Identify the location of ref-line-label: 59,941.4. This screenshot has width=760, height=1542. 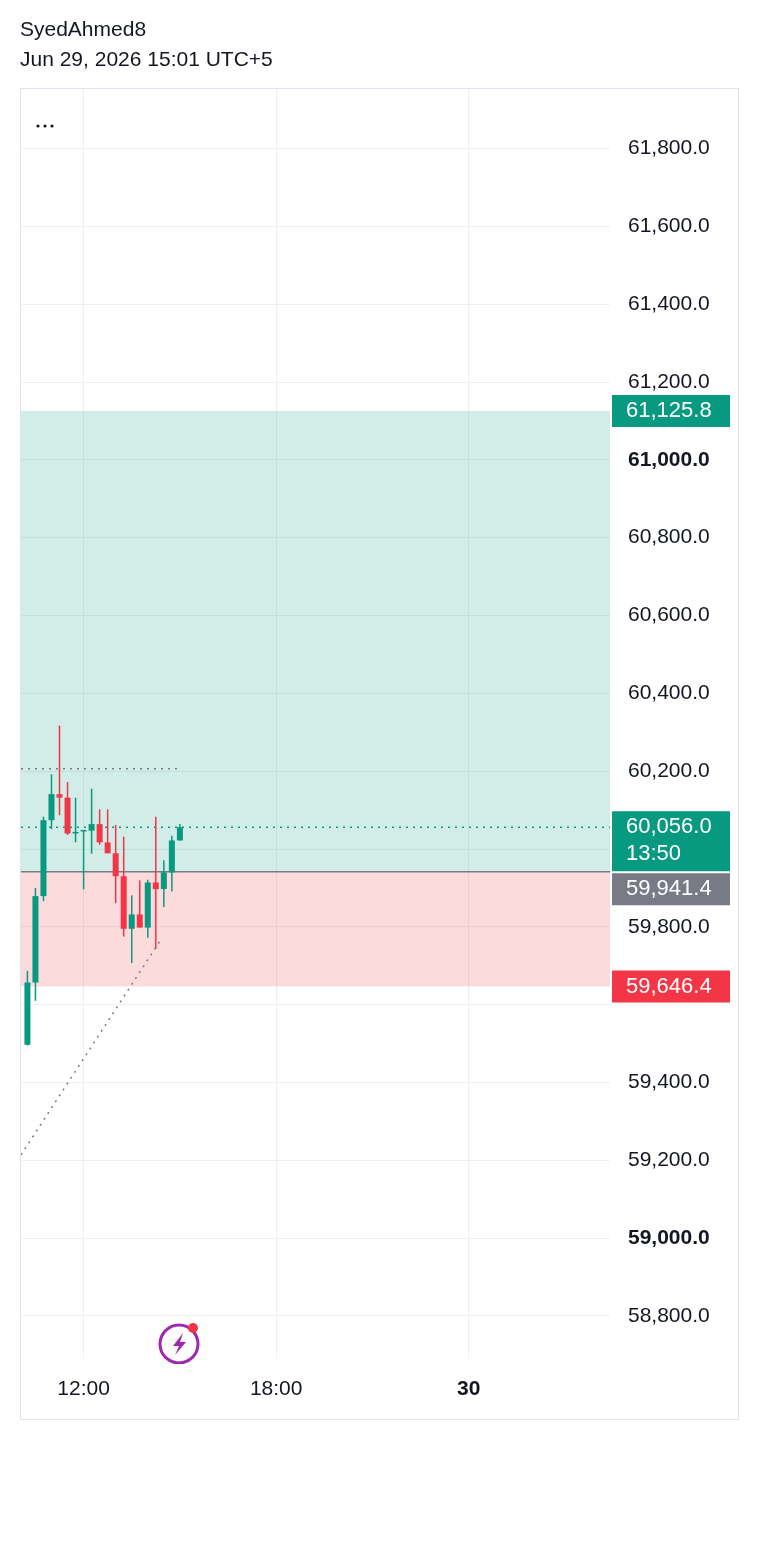
(669, 888).